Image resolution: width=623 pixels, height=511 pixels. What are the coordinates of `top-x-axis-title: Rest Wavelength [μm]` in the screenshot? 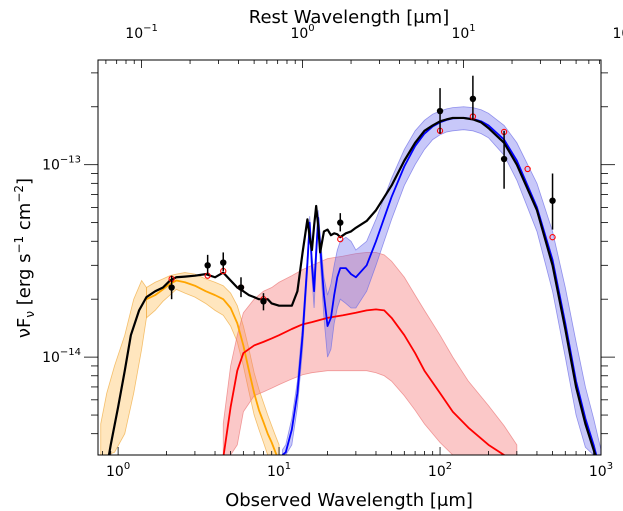 It's located at (349, 17).